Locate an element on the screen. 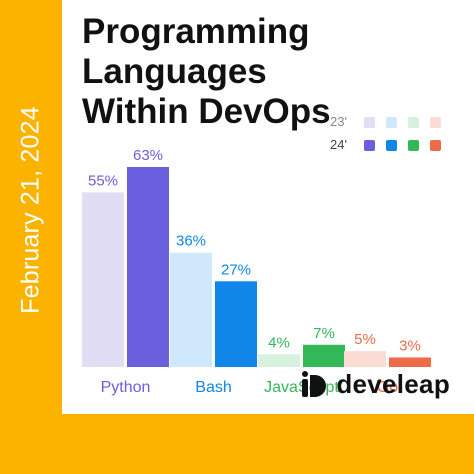  value-label-bash-23: 36% is located at coordinates (191, 241).